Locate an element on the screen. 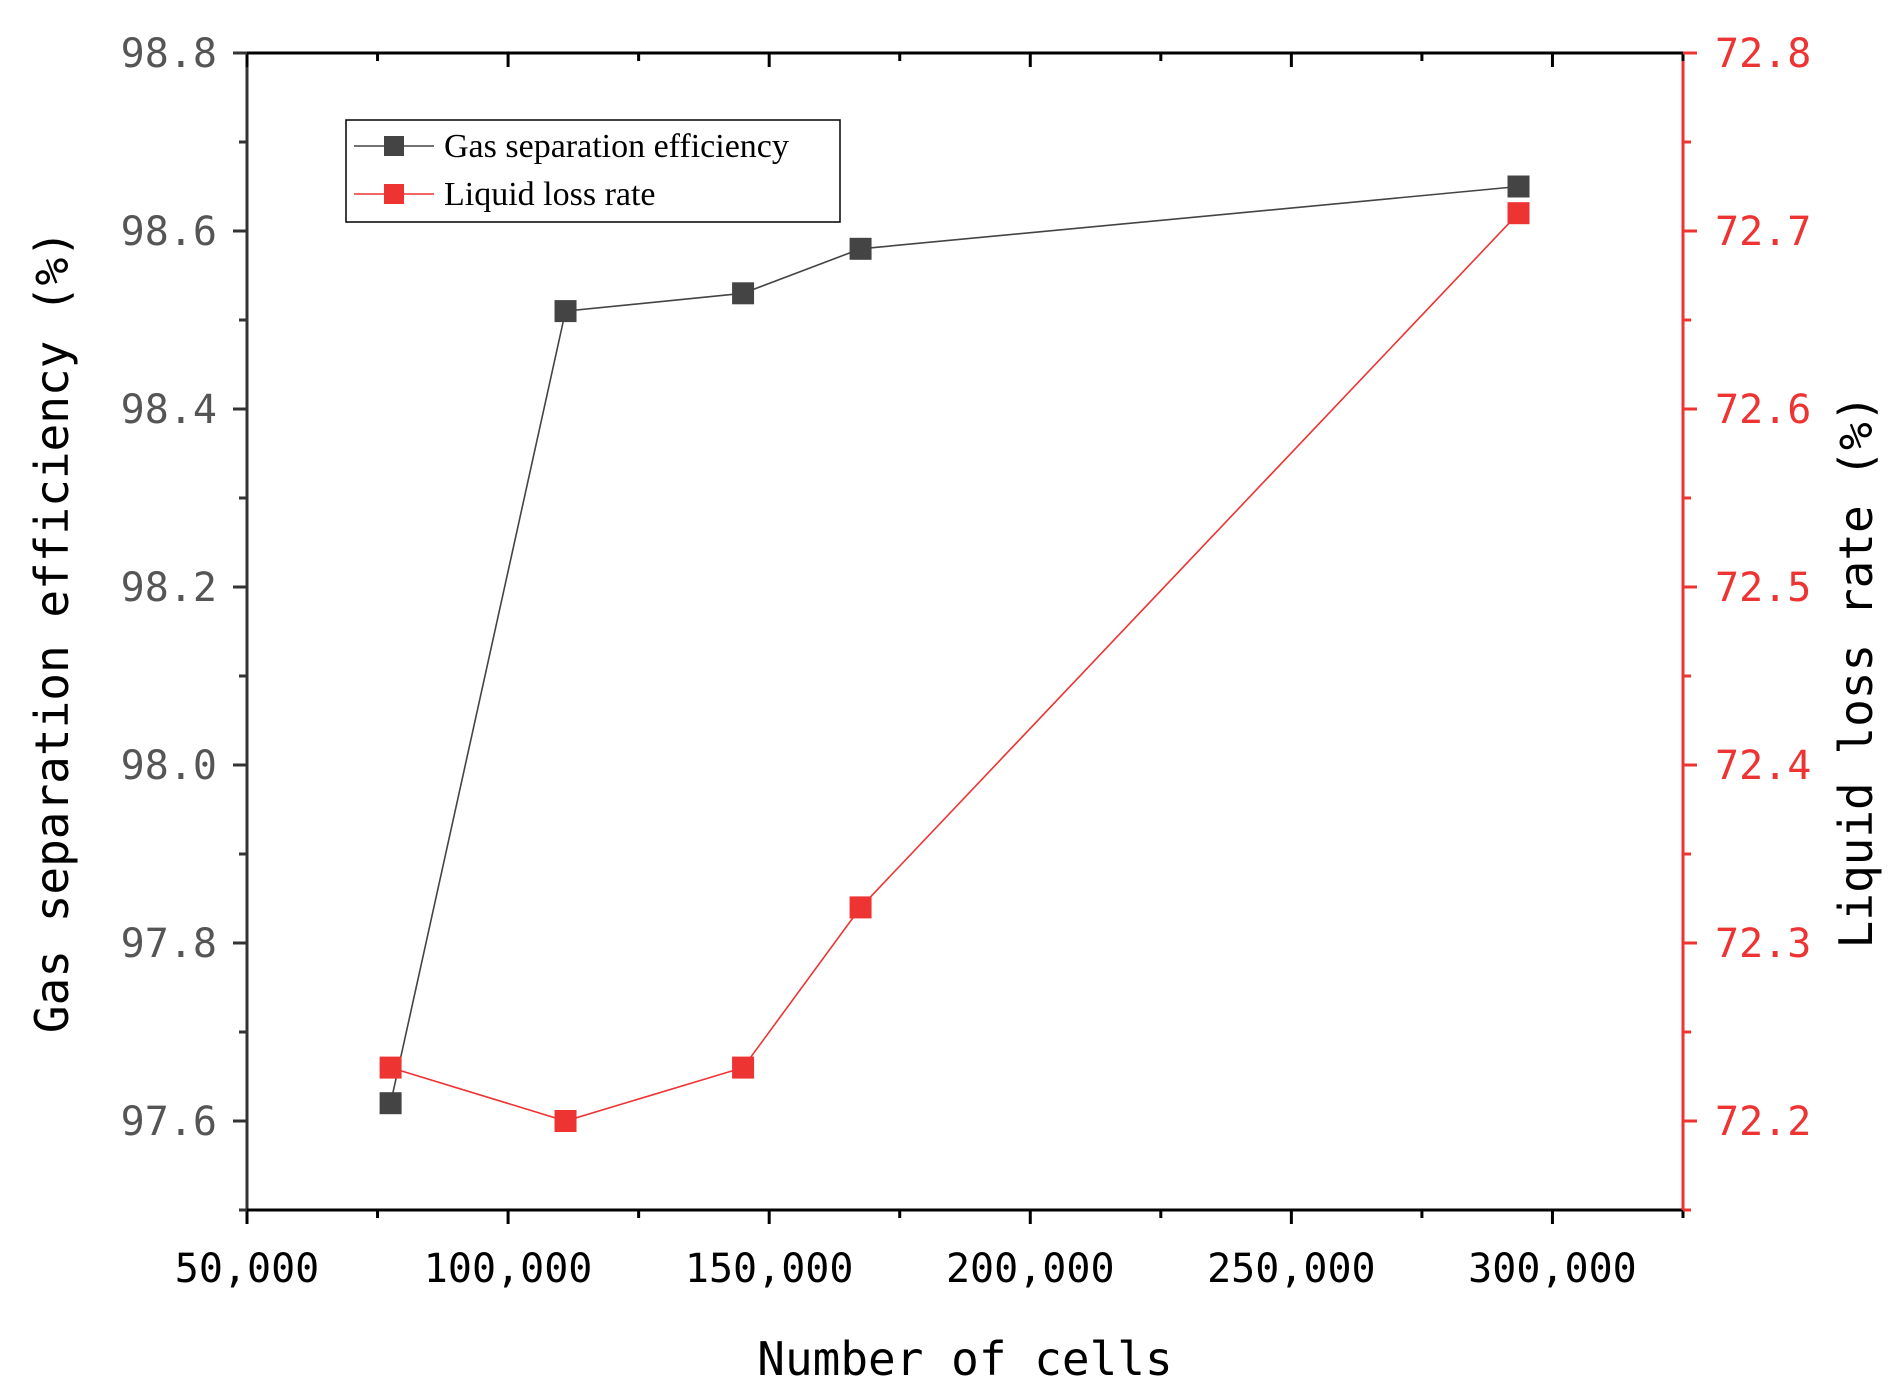 This screenshot has width=1904, height=1396. left-y-axis-title: Gas separation efficiency (%) is located at coordinates (52, 631).